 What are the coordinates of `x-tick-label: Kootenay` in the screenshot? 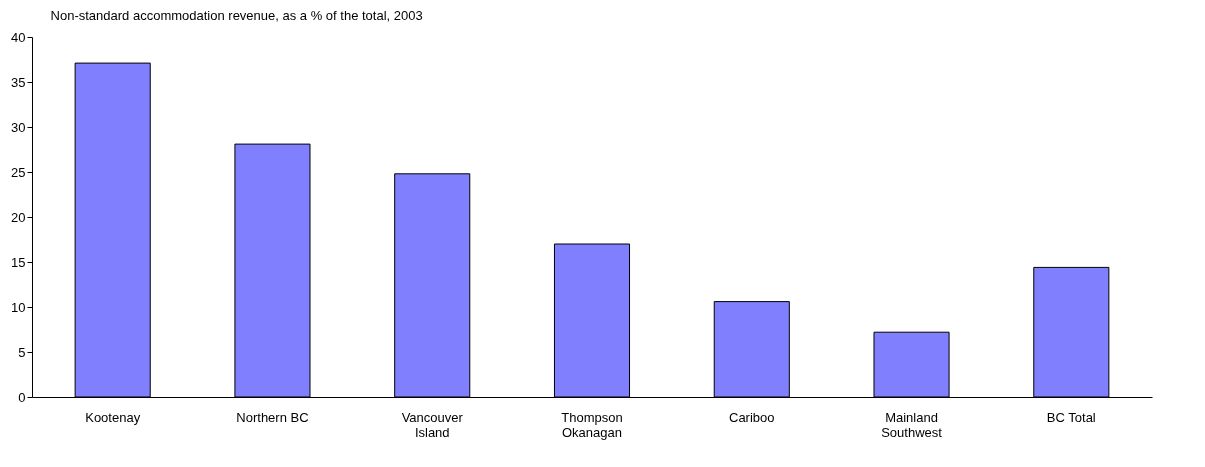 It's located at (113, 417).